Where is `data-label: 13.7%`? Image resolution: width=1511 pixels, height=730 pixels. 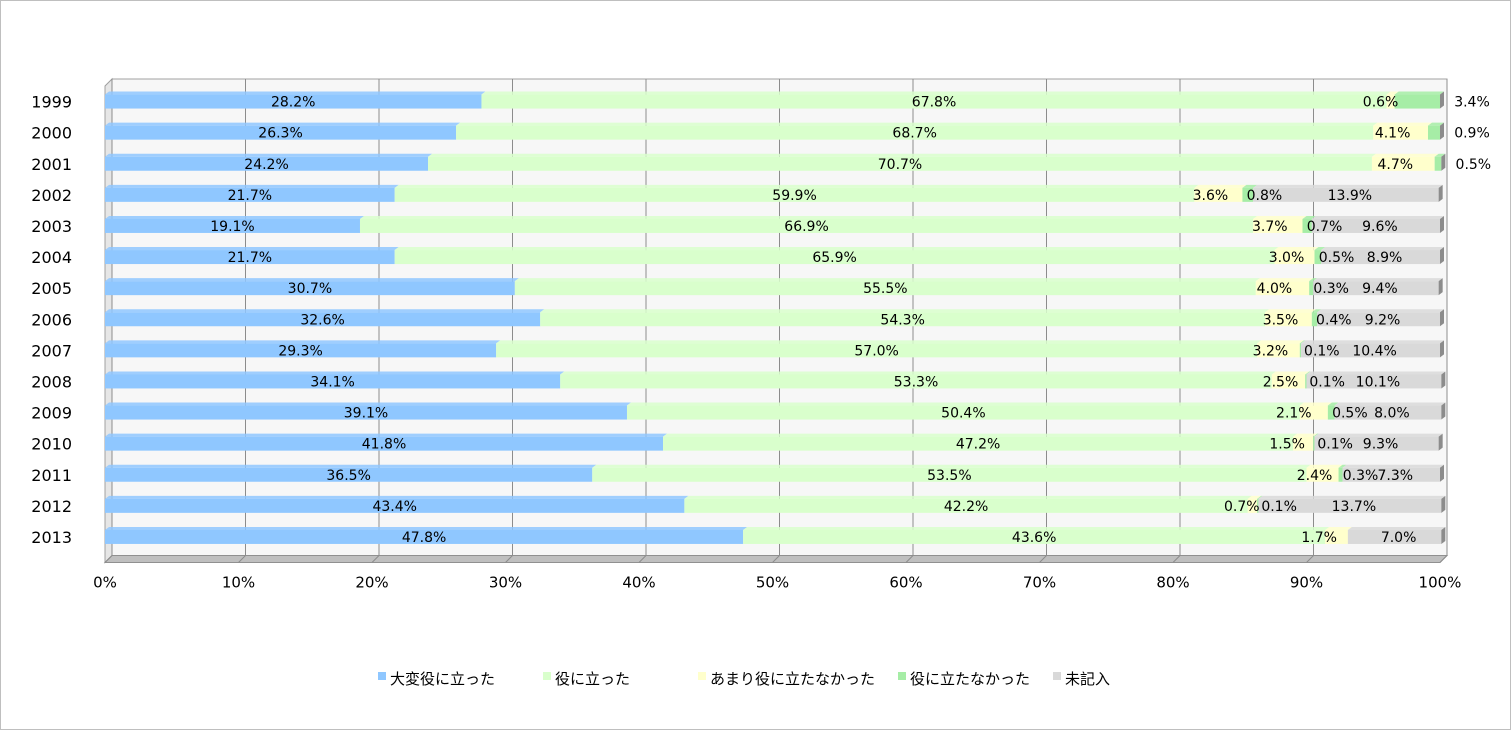 data-label: 13.7% is located at coordinates (1354, 507).